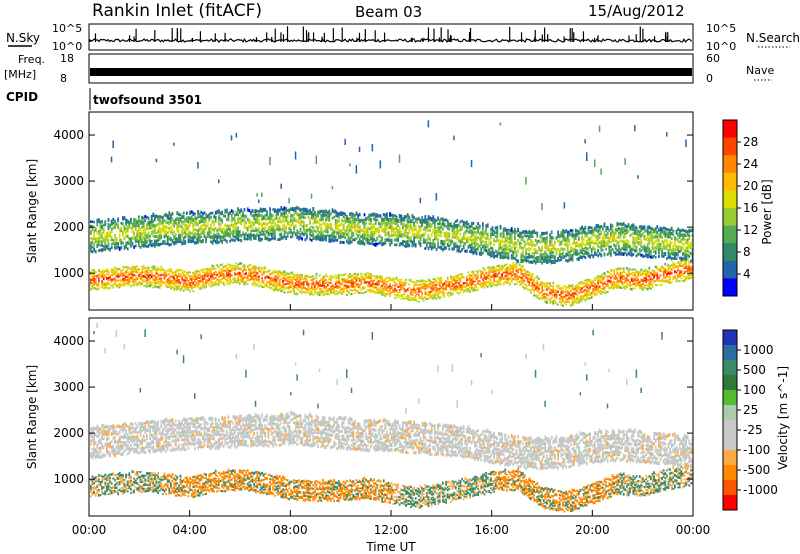 The height and width of the screenshot is (554, 800). Describe the element at coordinates (721, 28) in the screenshot. I see `nsky-right-tick-top: 10^5` at that location.